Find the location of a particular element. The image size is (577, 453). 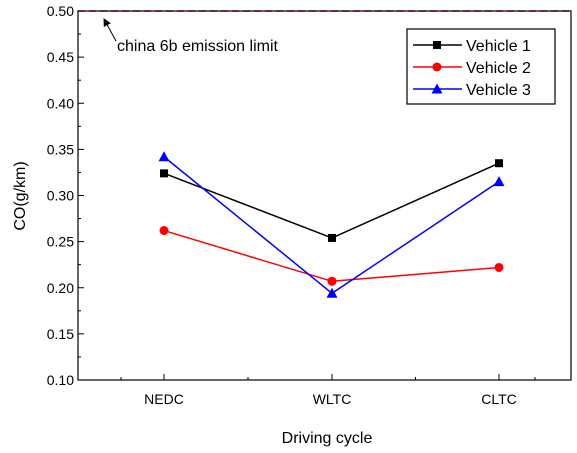

y-axis: 0.10 0.15 0.20 0.25 0.30 0.35 0.40 0.45 0.50 is located at coordinates (65, 195).